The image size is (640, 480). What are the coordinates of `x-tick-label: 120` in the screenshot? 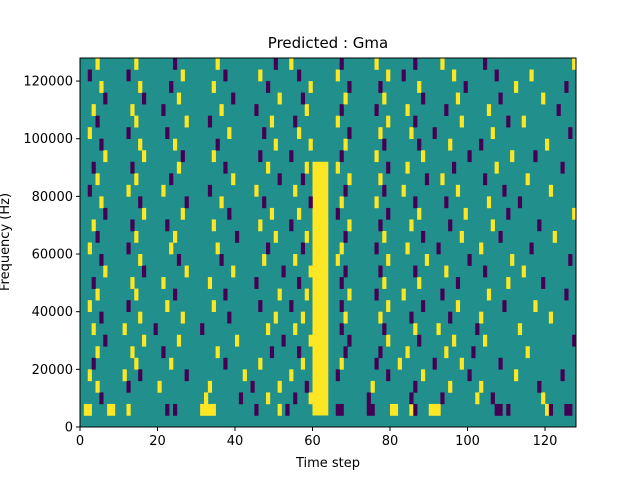 It's located at (545, 441).